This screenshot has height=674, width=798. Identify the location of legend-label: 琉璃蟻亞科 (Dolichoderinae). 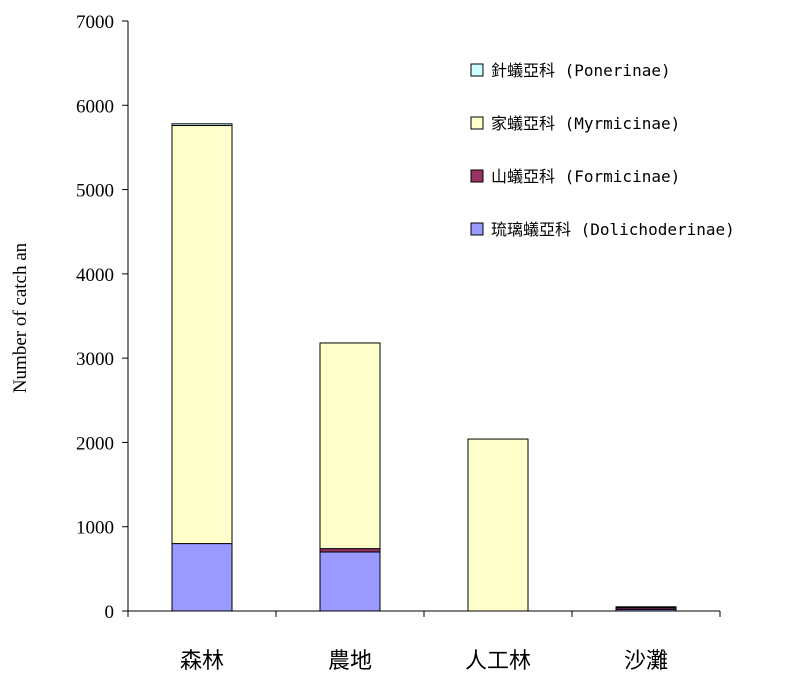
(613, 229).